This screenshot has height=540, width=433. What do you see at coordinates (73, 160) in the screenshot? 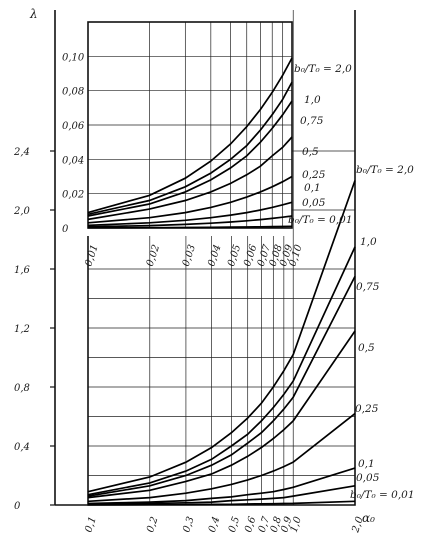
I see `inset-y-tick-label: 0,04` at bounding box center [73, 160].